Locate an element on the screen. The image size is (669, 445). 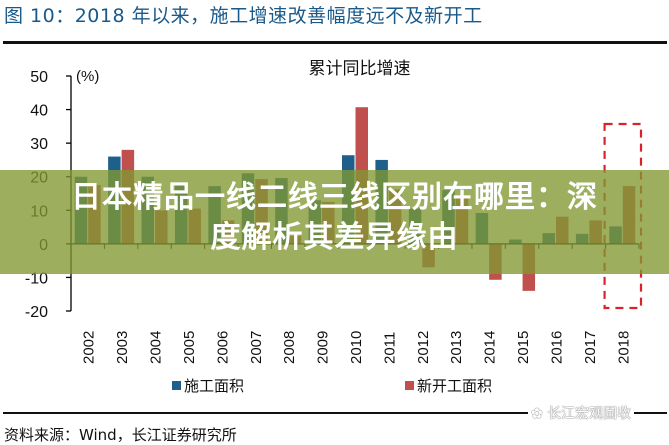
x-tick-label: 2002 is located at coordinates (89, 347).